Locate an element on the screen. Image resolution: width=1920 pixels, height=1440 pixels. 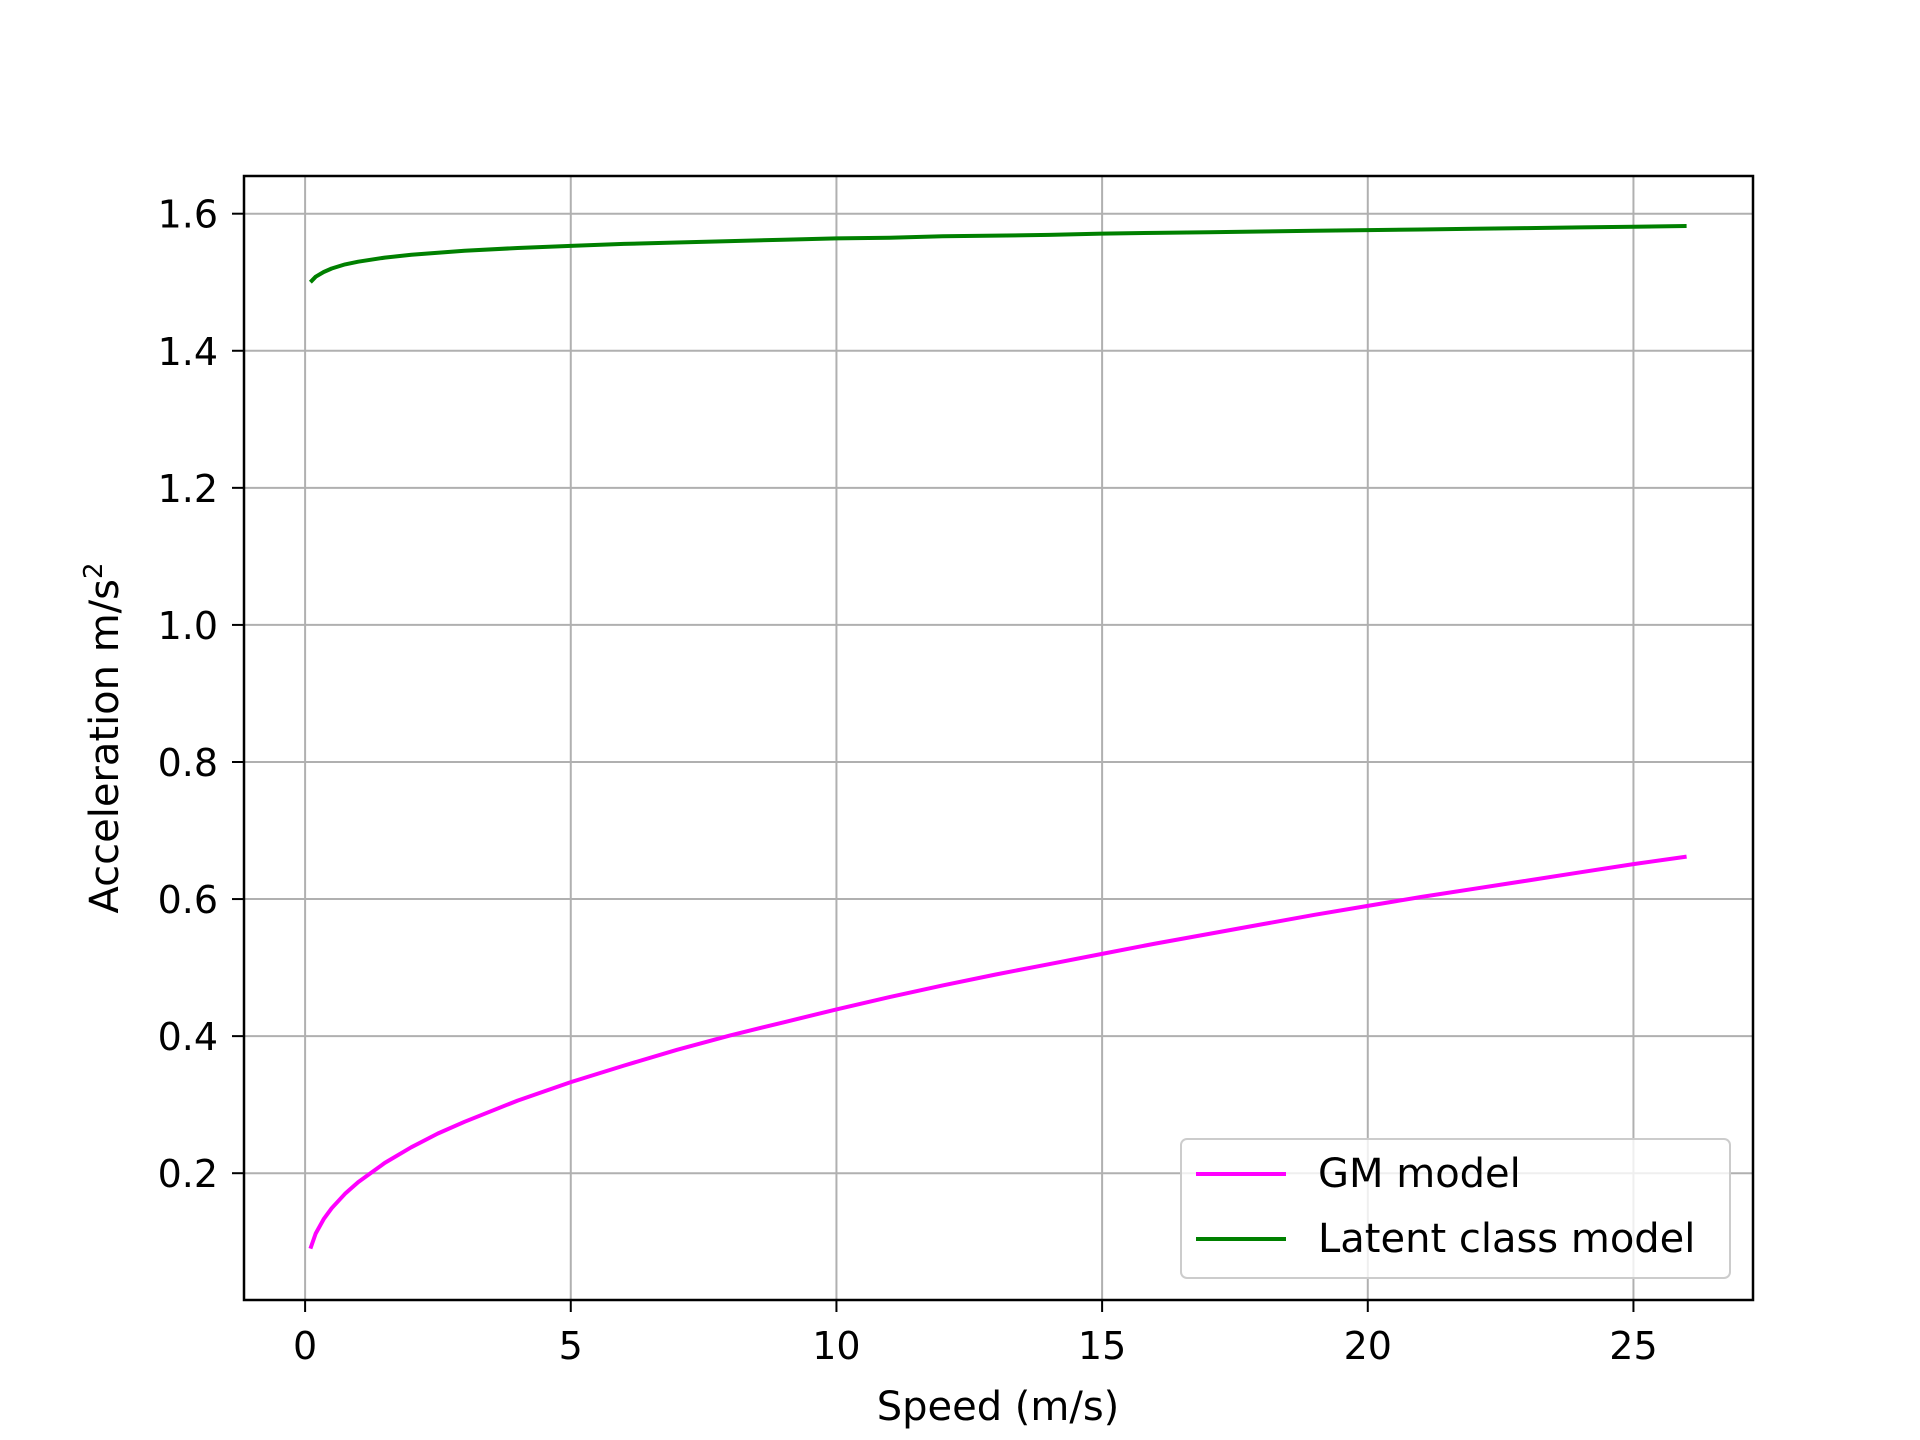
y-axis-label-main: Acceleration m/s is located at coordinates (105, 746).